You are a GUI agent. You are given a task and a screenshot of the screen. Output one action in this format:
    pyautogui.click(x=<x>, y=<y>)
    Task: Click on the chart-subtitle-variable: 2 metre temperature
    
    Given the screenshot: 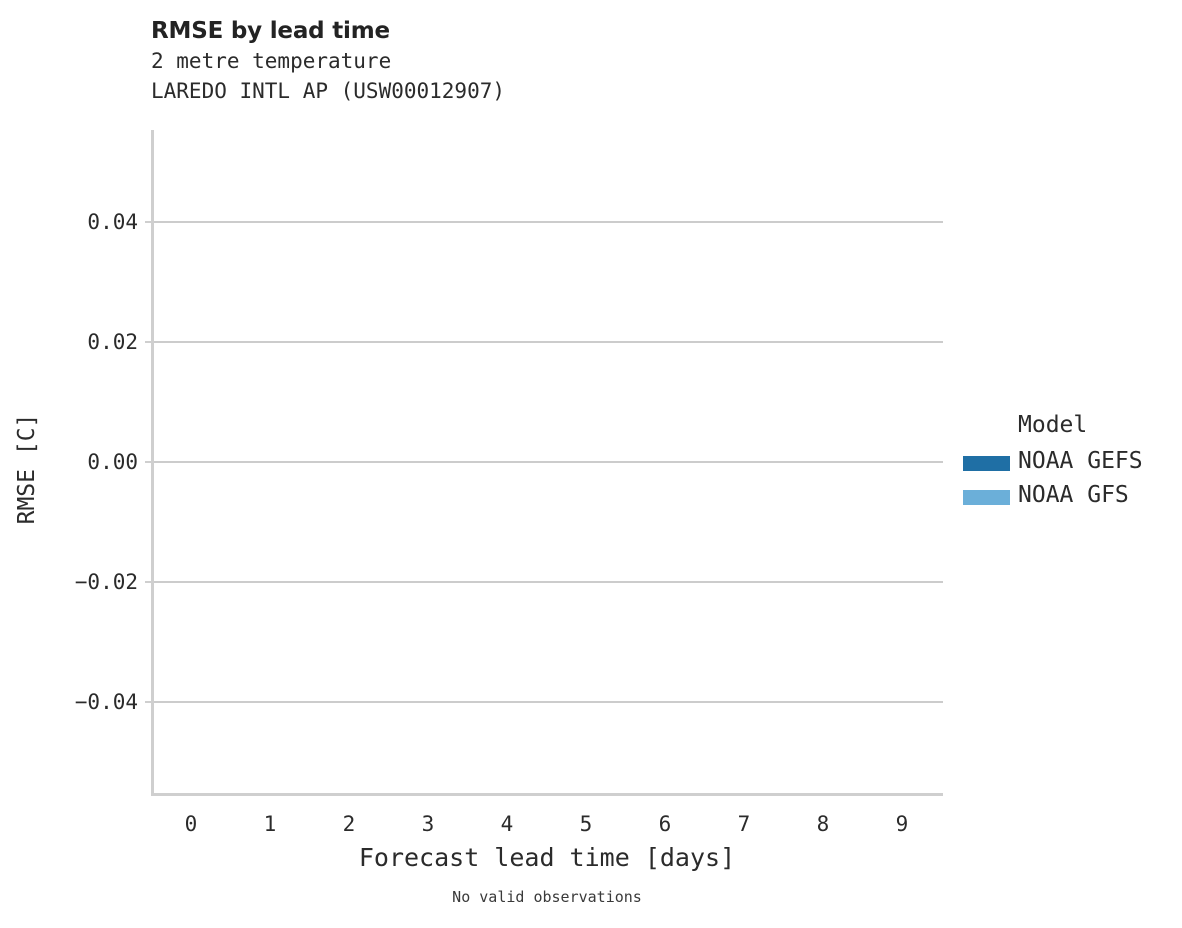 What is the action you would take?
    pyautogui.click(x=271, y=61)
    